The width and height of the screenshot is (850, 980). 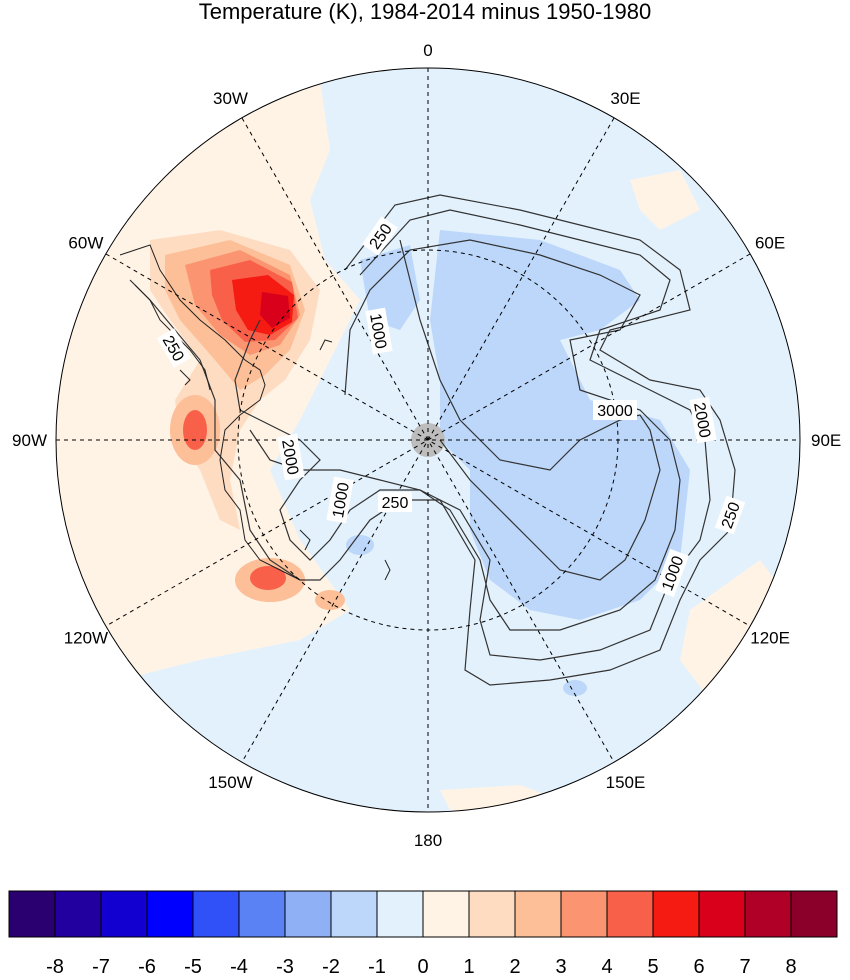 What do you see at coordinates (770, 243) in the screenshot?
I see `longitude-label-60e: 60E` at bounding box center [770, 243].